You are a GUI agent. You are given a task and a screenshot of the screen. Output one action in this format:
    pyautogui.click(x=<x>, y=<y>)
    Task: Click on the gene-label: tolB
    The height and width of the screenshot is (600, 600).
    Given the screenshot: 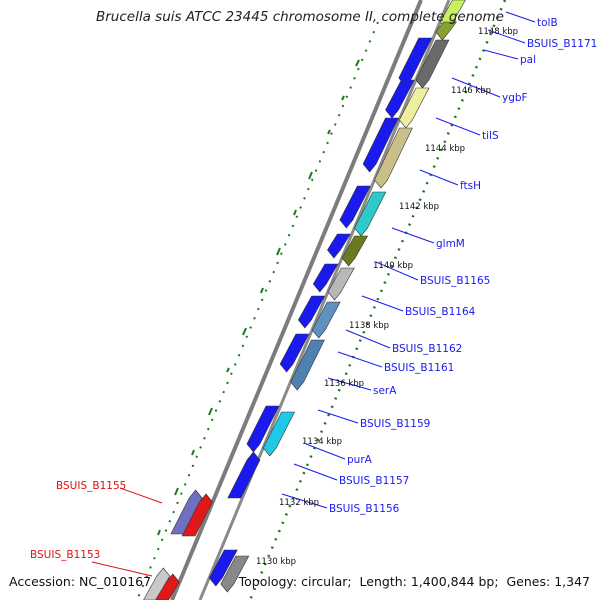 What is the action you would take?
    pyautogui.click(x=547, y=23)
    